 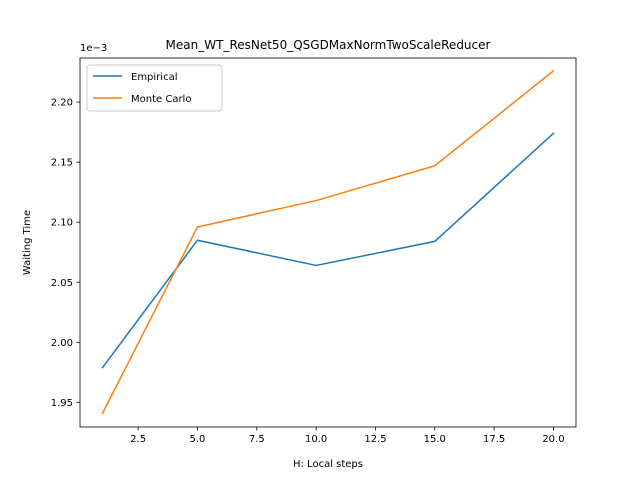 I want to click on x-tick-label: 12.5, so click(x=375, y=439).